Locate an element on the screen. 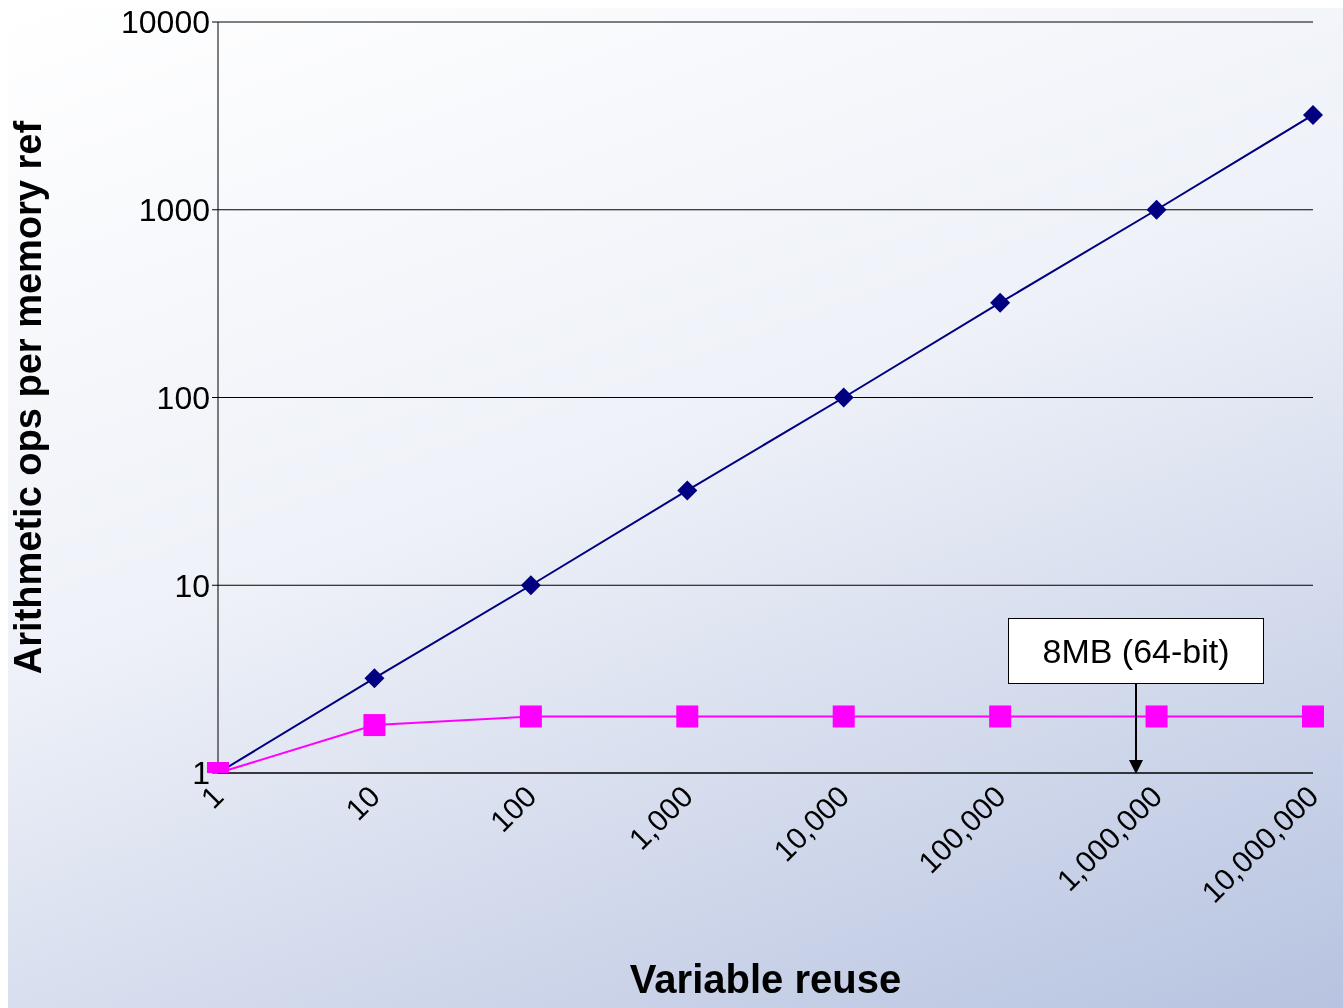 This screenshot has height=1008, width=1343. annotation: 8MB (64-bit) is located at coordinates (1136, 651).